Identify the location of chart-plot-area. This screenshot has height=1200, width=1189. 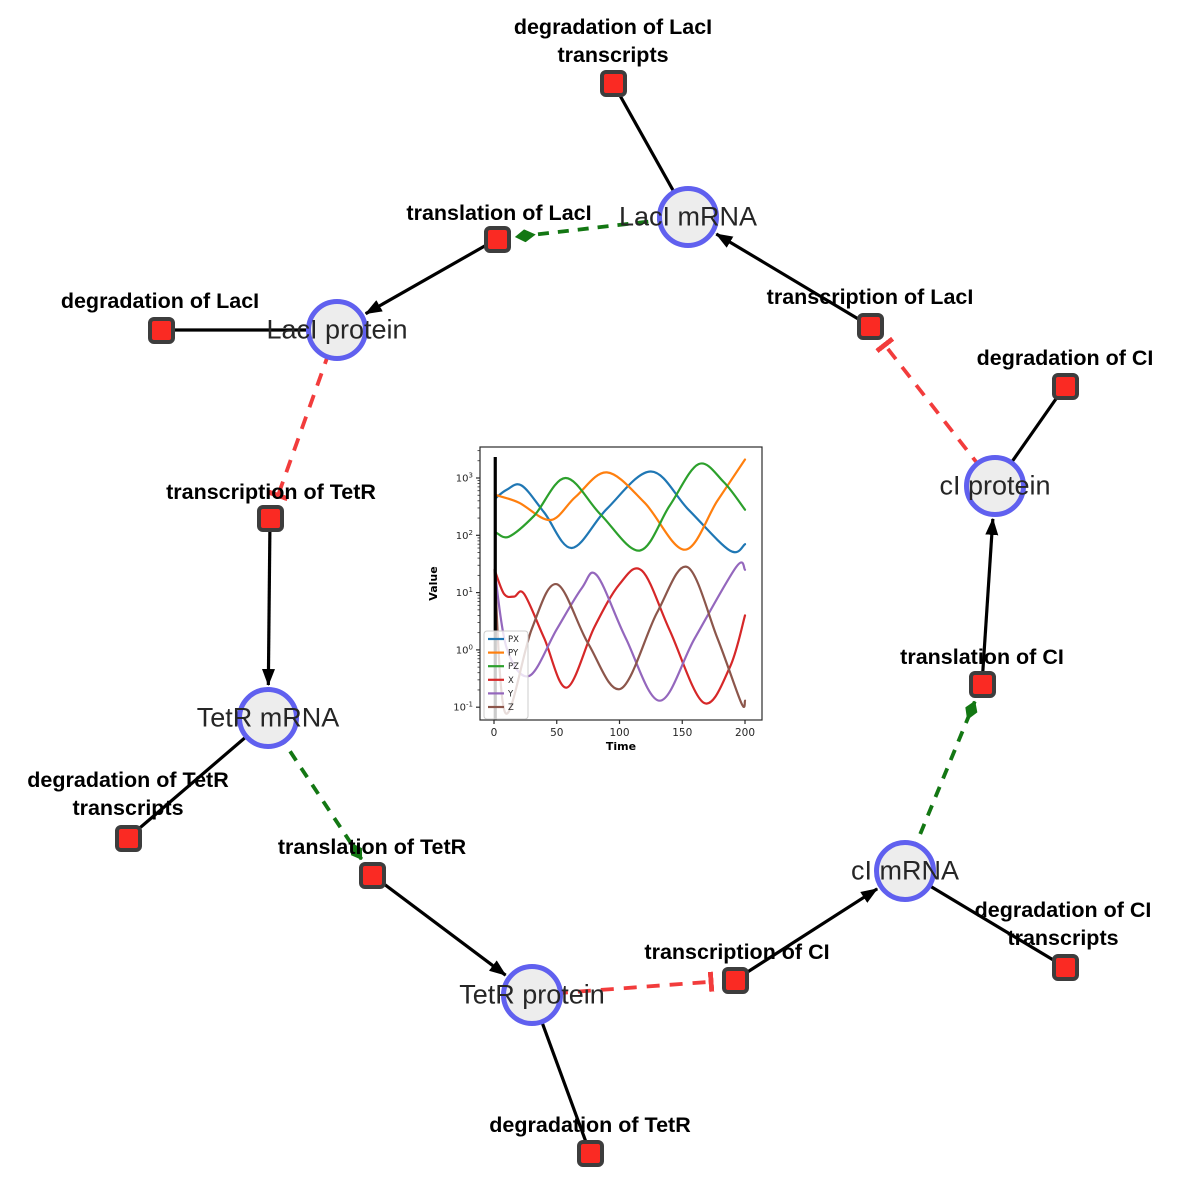
(620, 588).